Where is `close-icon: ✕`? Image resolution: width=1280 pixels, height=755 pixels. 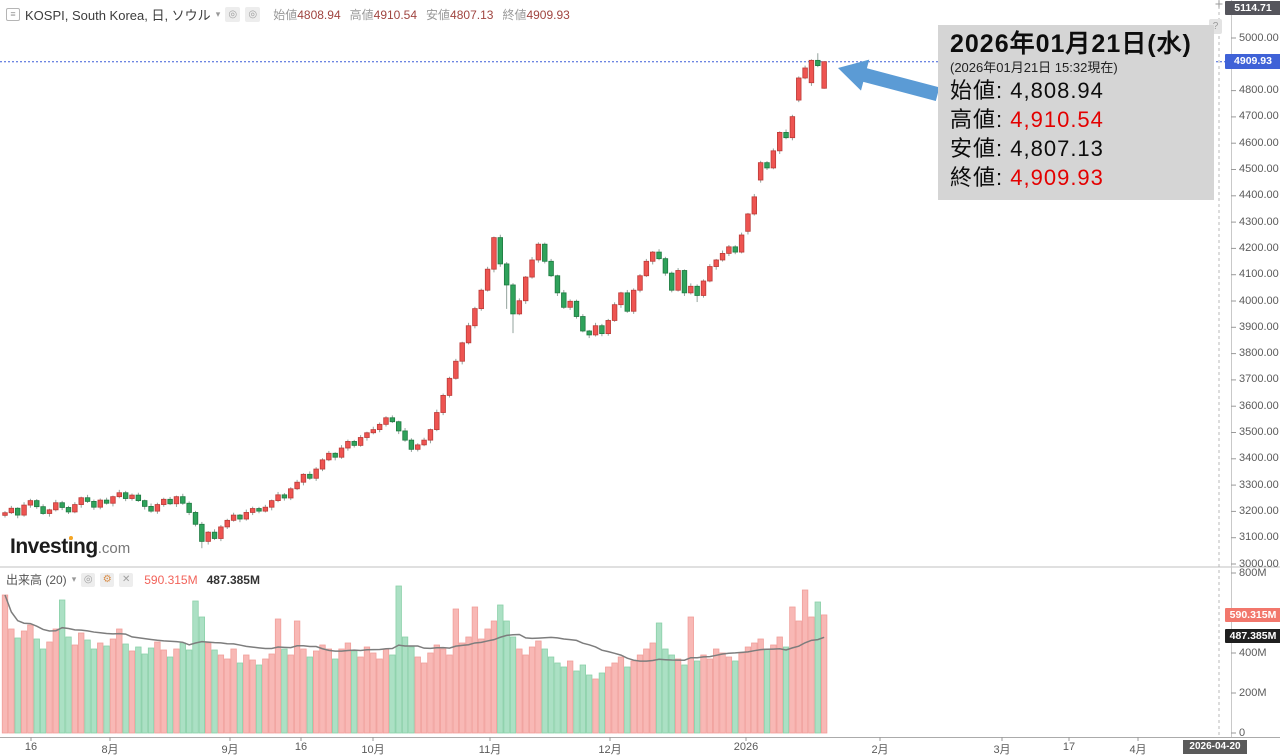
close-icon: ✕ is located at coordinates (126, 579).